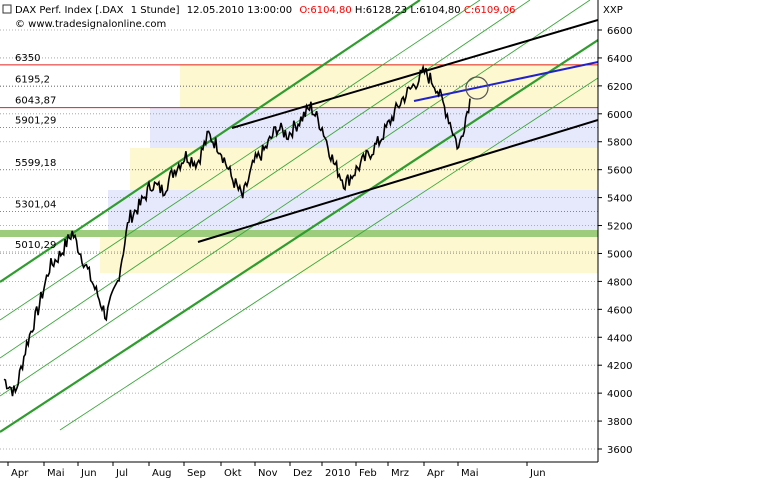 The image size is (768, 480). Describe the element at coordinates (69, 10) in the screenshot. I see `header-instrument: DAX Perf. Index [.DAX` at that location.